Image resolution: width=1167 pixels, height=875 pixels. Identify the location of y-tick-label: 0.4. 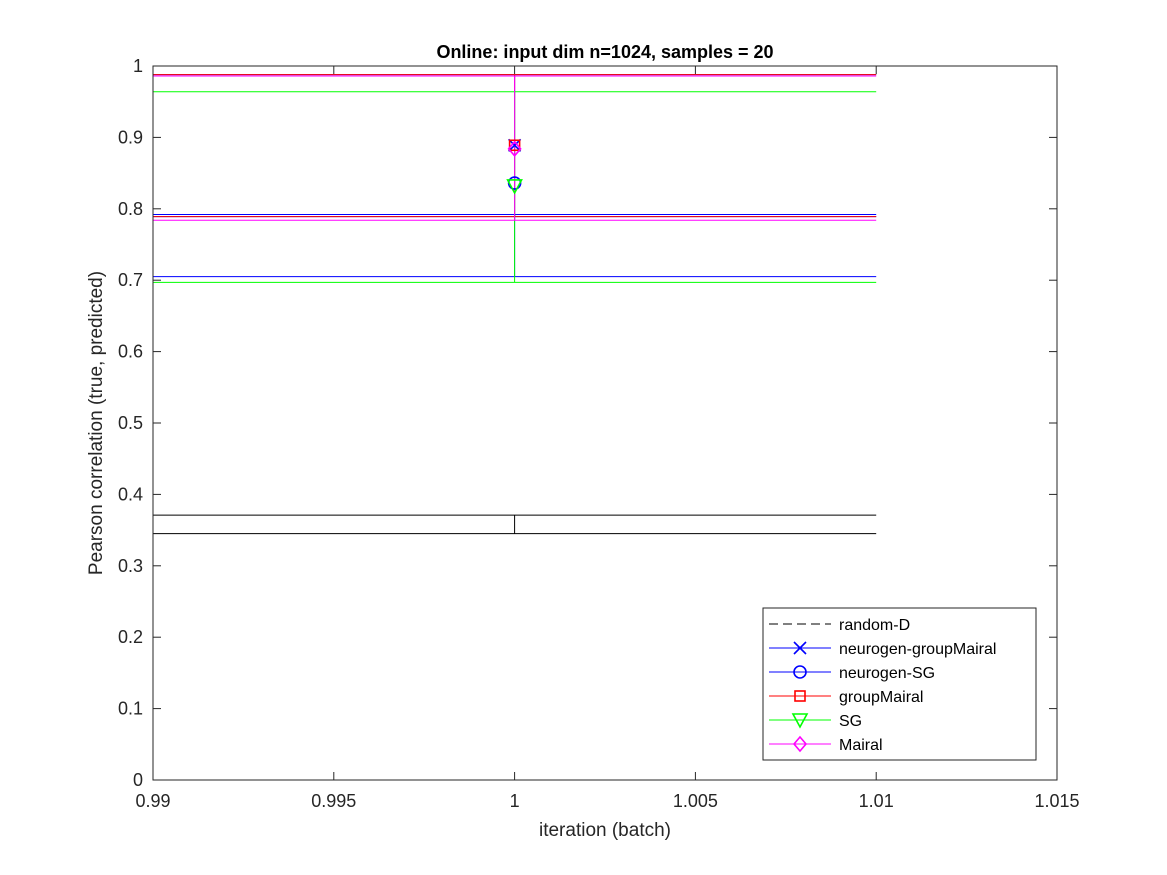
(130, 494).